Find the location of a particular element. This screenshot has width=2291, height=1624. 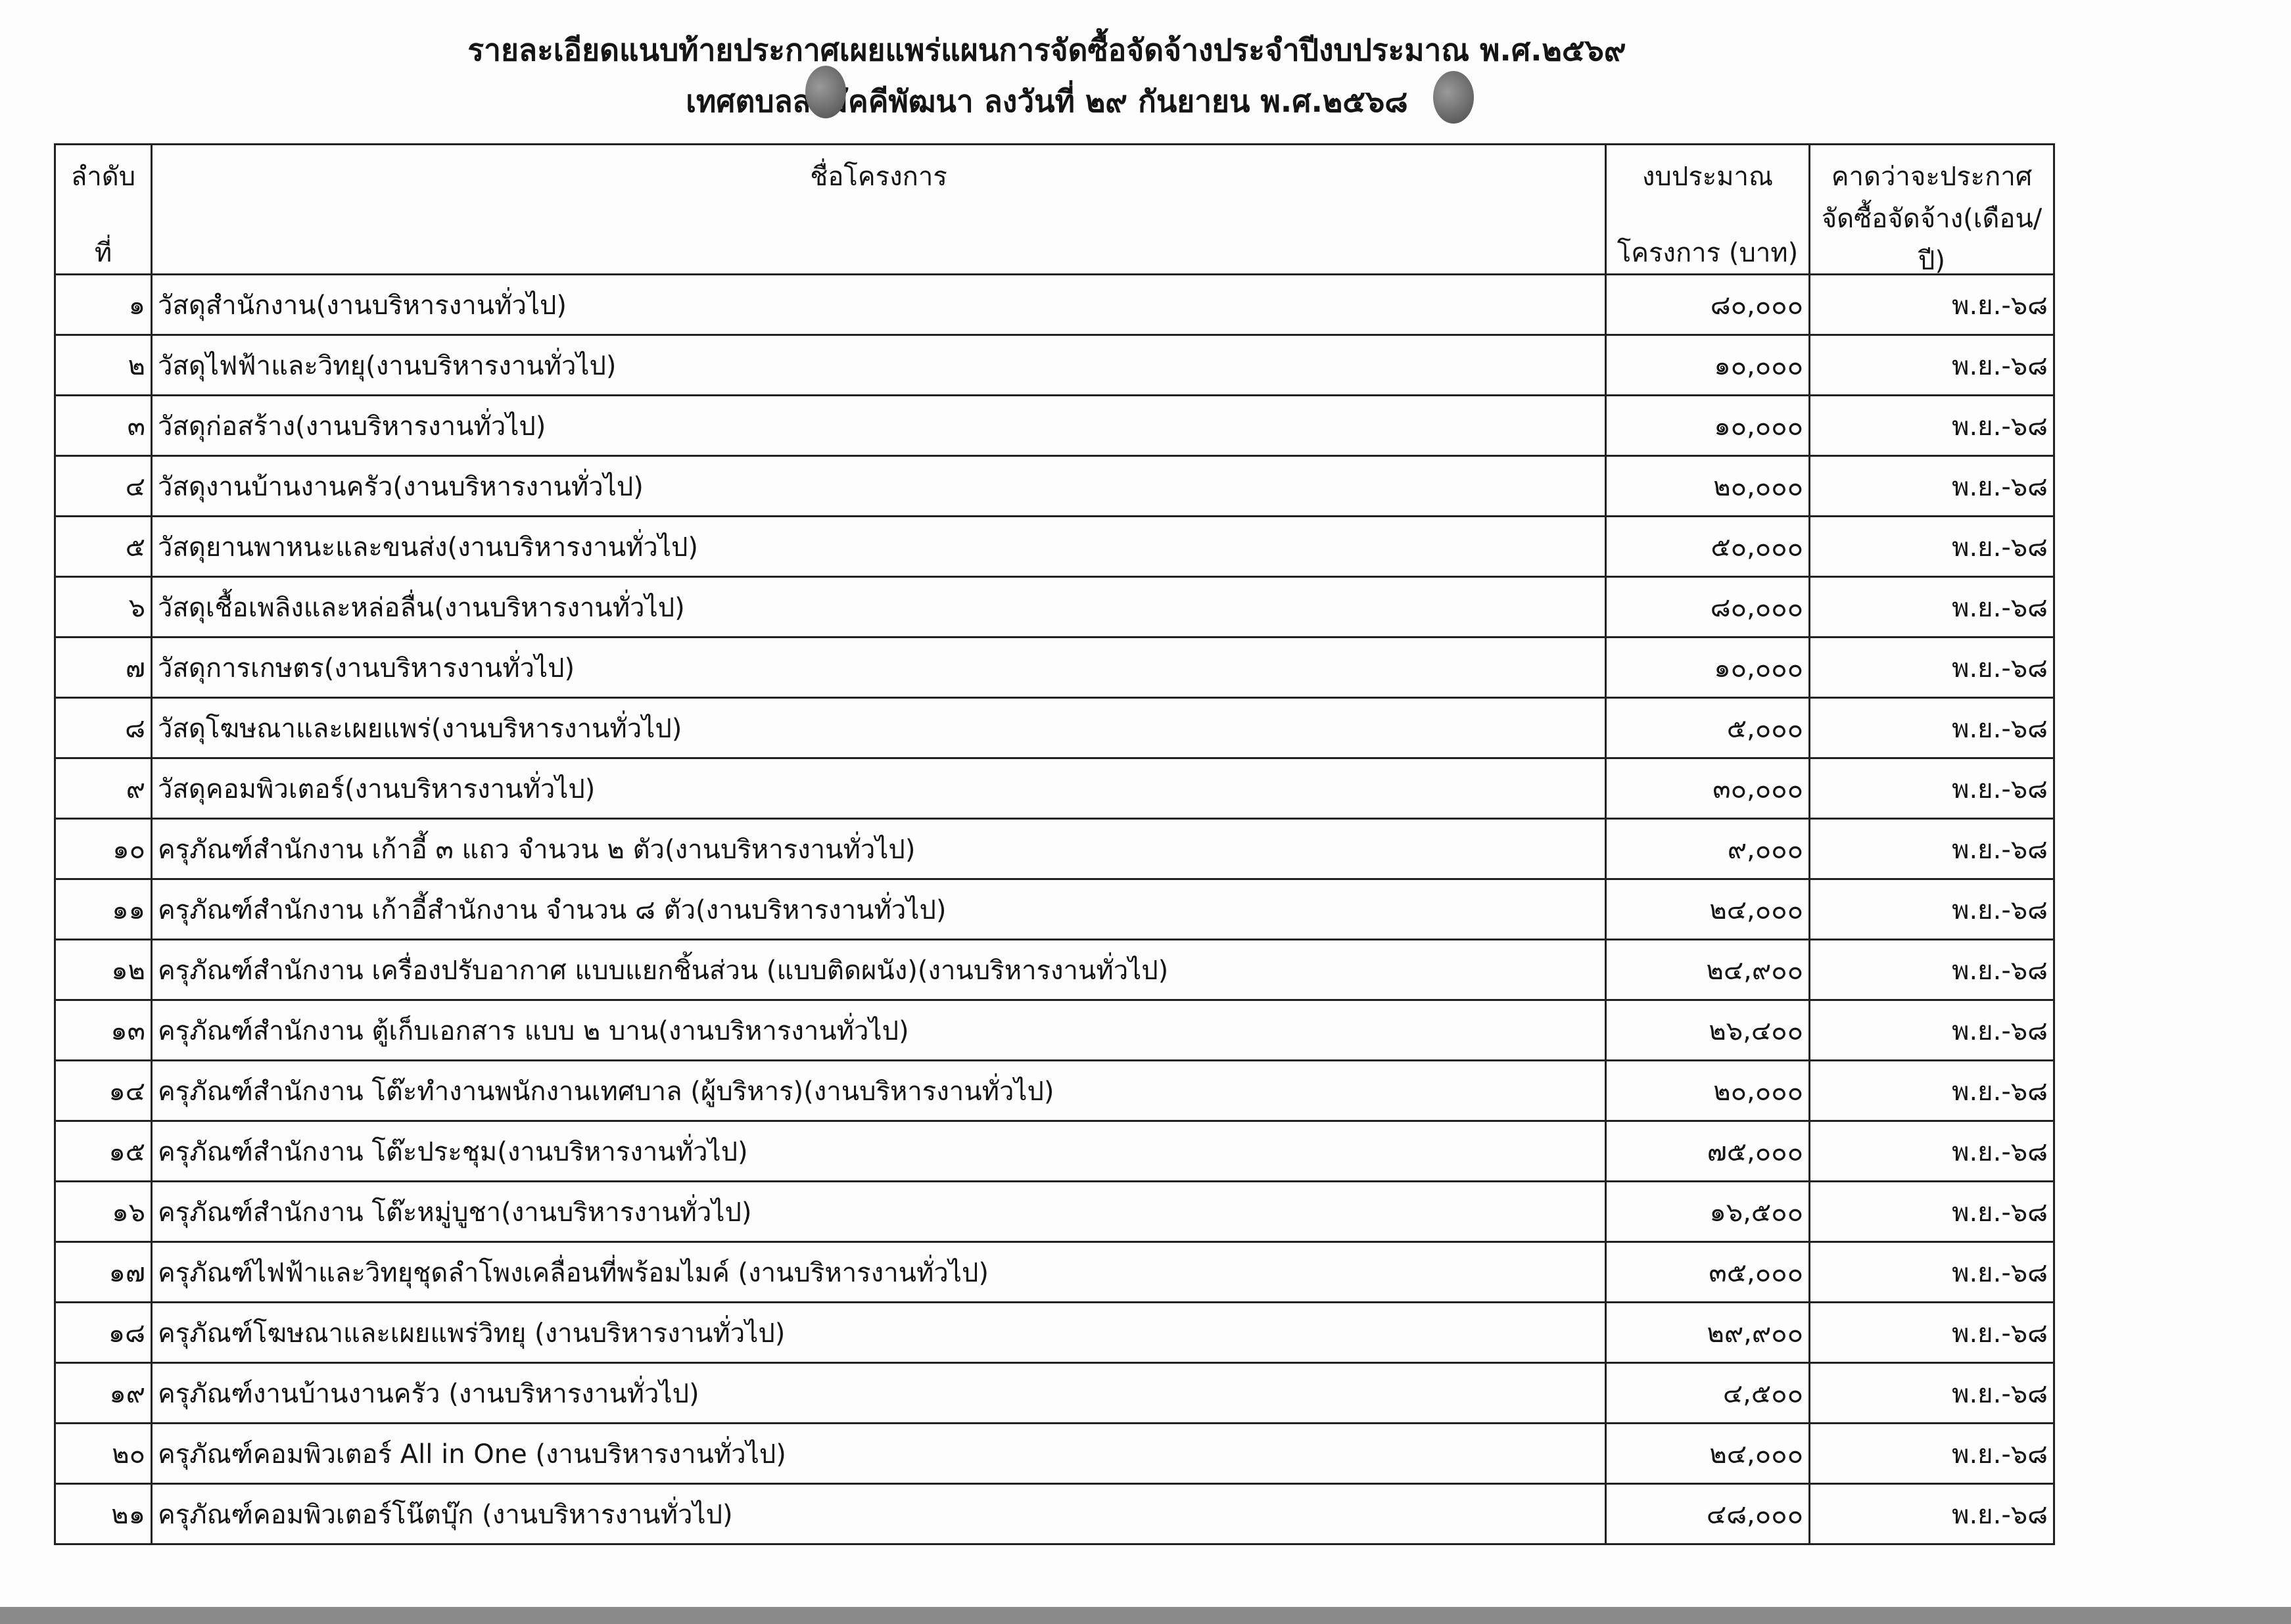

cell-budget: ๓๐,๐๐๐ is located at coordinates (1707, 788).